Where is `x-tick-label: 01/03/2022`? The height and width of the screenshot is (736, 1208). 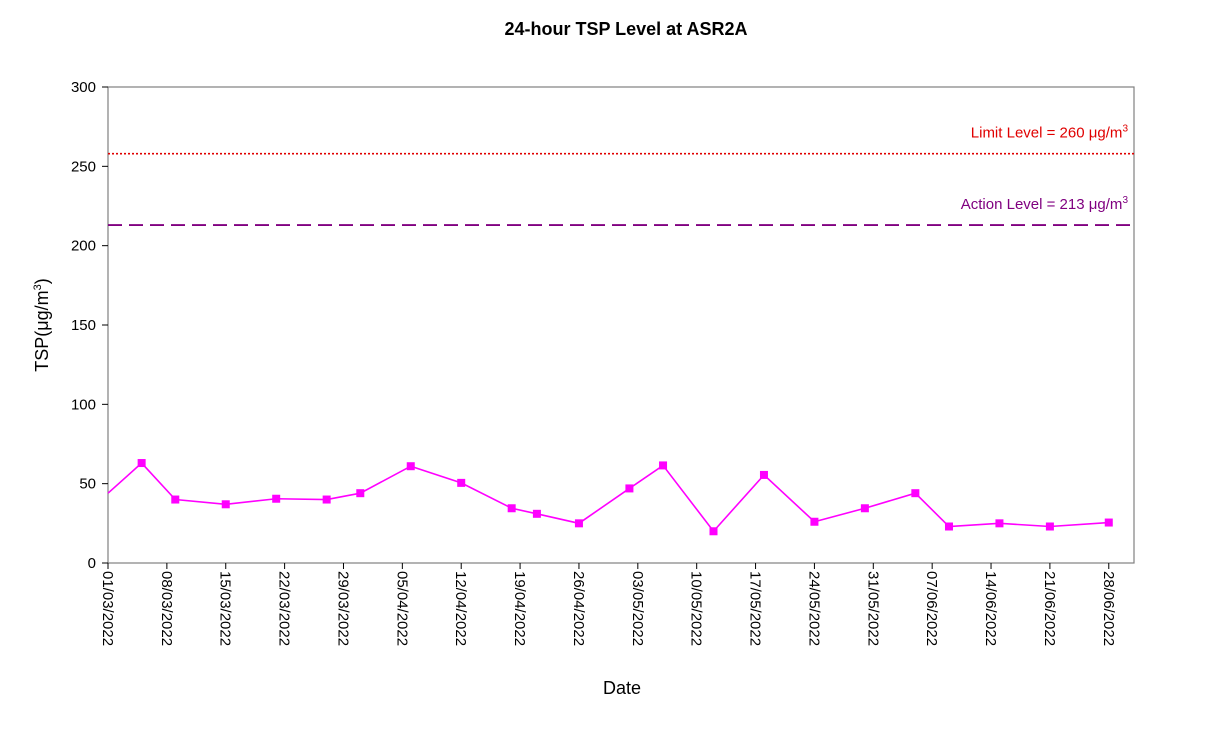
x-tick-label: 01/03/2022 is located at coordinates (107, 608).